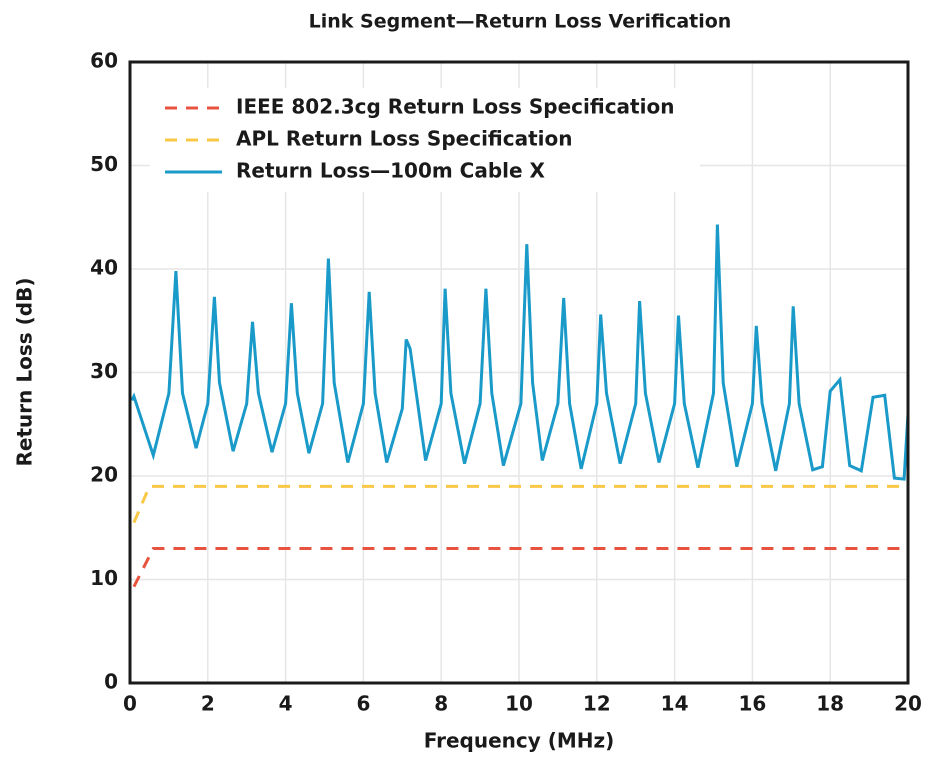 The image size is (949, 760). What do you see at coordinates (208, 704) in the screenshot?
I see `x-tick-label: 2` at bounding box center [208, 704].